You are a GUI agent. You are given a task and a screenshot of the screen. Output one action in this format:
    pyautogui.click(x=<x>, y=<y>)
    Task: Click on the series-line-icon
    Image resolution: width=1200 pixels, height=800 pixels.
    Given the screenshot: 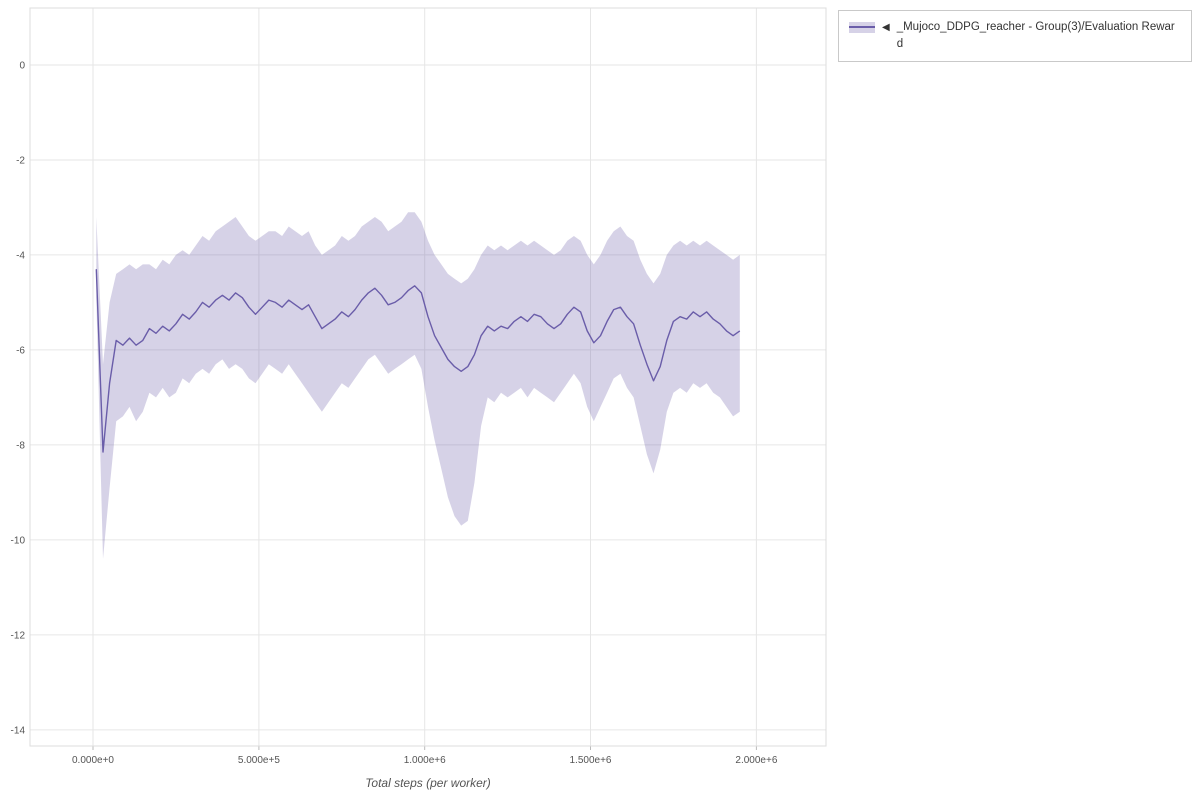 What is the action you would take?
    pyautogui.click(x=862, y=27)
    